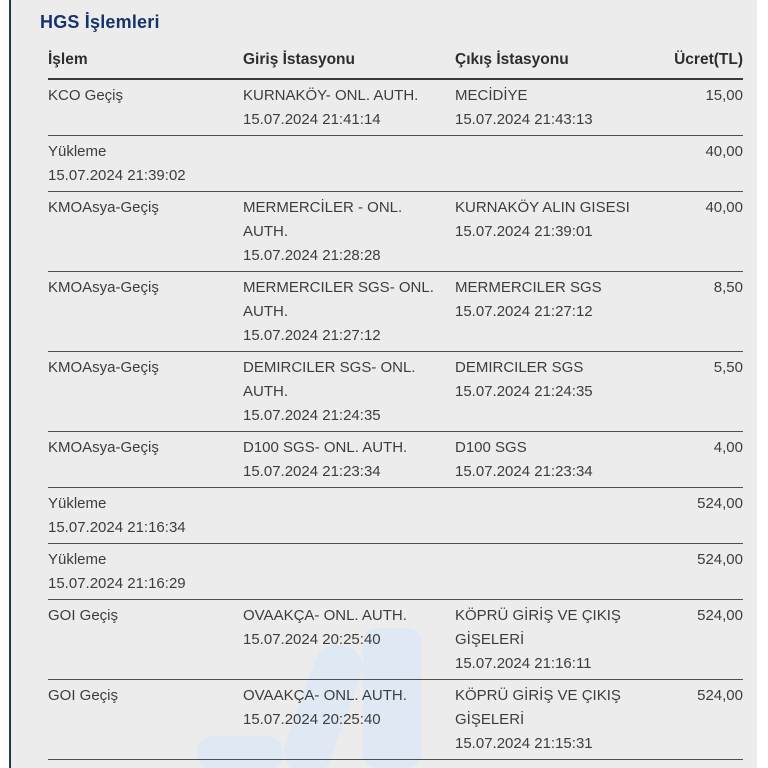 The image size is (768, 768). Describe the element at coordinates (728, 447) in the screenshot. I see `fee-amount: 4,00` at that location.